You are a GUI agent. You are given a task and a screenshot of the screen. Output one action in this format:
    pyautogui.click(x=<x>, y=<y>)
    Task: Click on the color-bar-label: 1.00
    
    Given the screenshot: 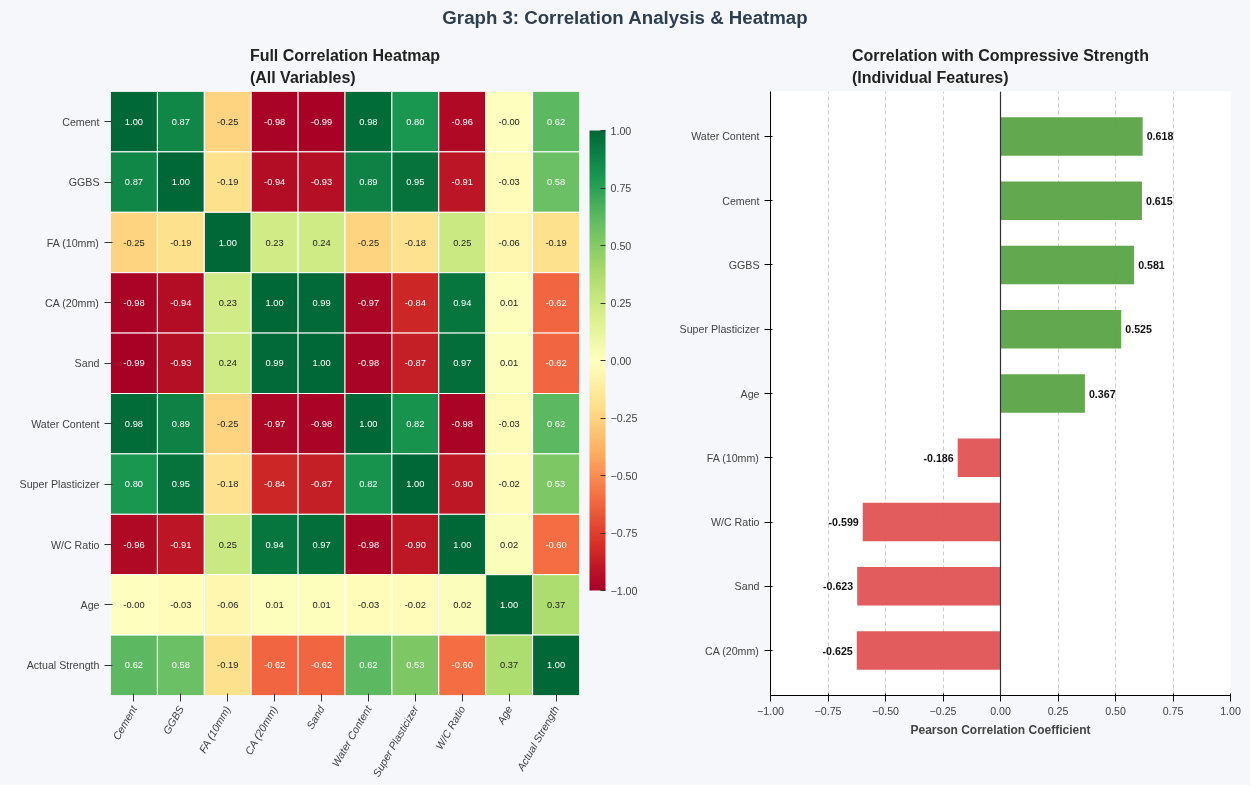 What is the action you would take?
    pyautogui.click(x=621, y=130)
    